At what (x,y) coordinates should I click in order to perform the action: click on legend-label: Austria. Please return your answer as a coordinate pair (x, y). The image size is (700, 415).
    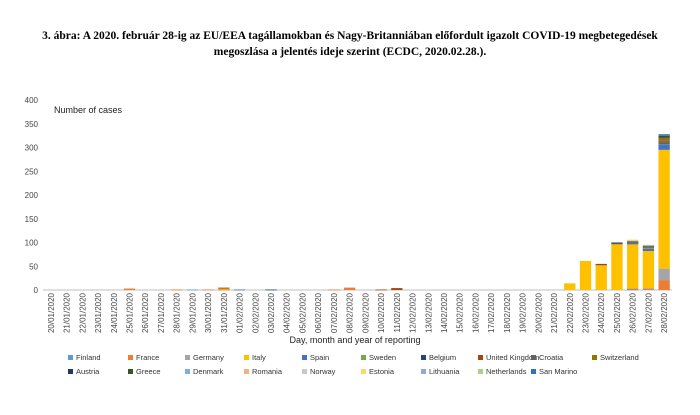
    Looking at the image, I should click on (88, 371).